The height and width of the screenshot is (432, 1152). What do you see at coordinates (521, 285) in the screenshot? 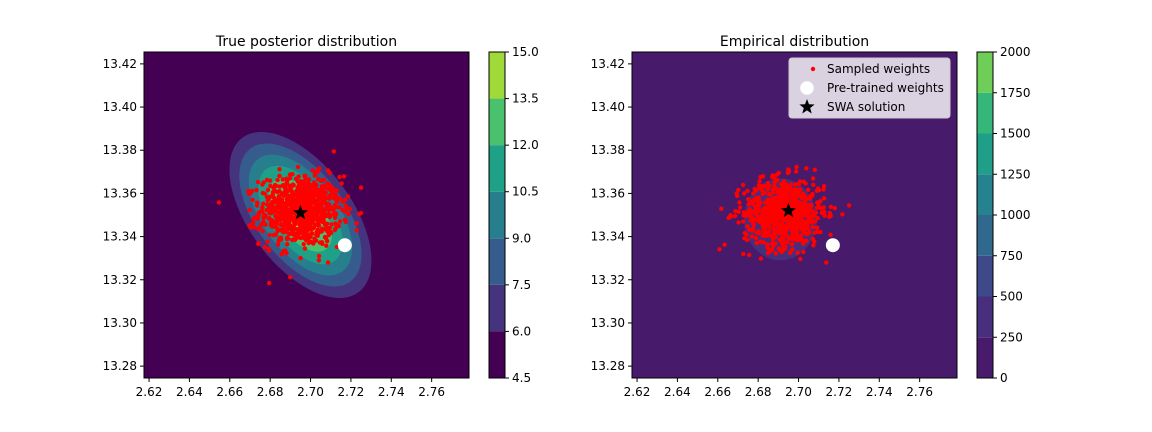
I see `colorbar-tick-label: 7.5` at bounding box center [521, 285].